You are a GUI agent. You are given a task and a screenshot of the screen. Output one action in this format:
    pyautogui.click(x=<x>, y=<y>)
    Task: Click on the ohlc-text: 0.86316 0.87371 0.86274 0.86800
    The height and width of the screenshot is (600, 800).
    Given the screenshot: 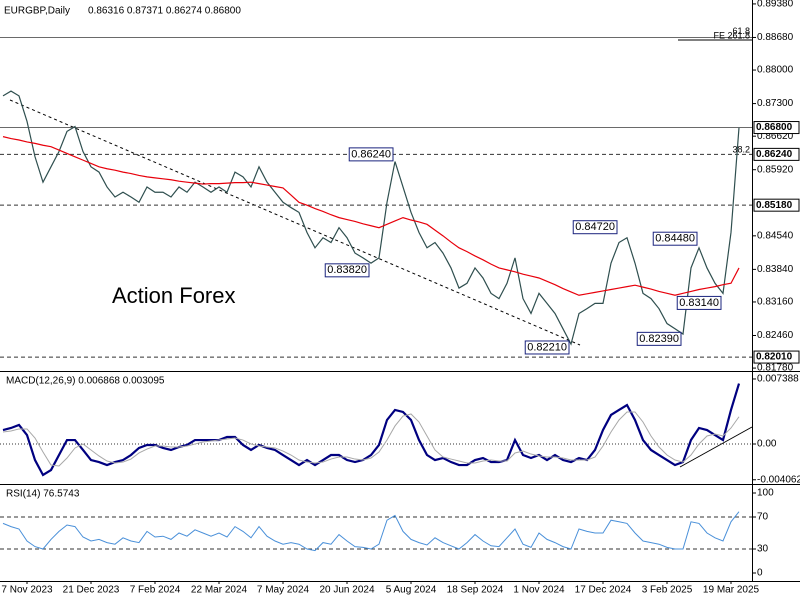 What is the action you would take?
    pyautogui.click(x=164, y=11)
    